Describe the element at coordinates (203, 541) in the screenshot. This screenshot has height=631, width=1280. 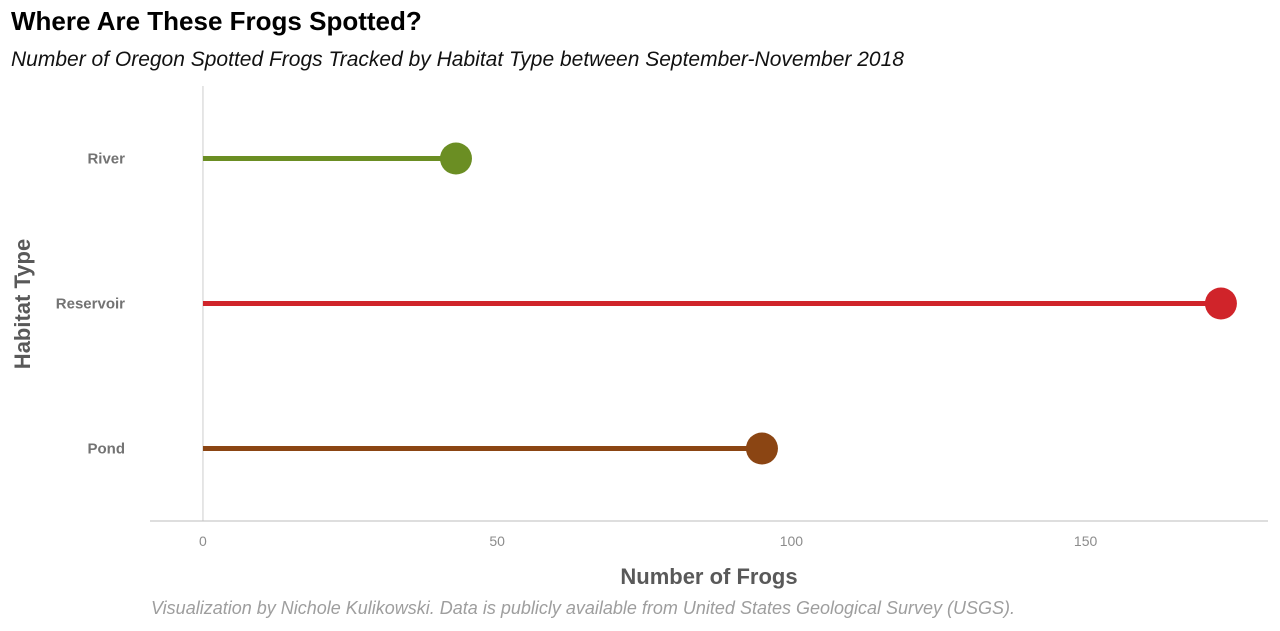
I see `x-tick-label: 0` at that location.